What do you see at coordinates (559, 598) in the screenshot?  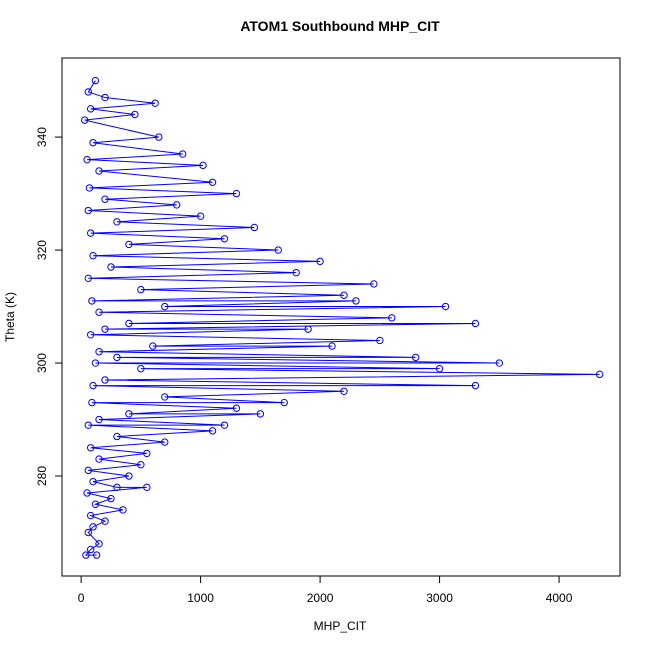 I see `x-tick-label: 4000` at bounding box center [559, 598].